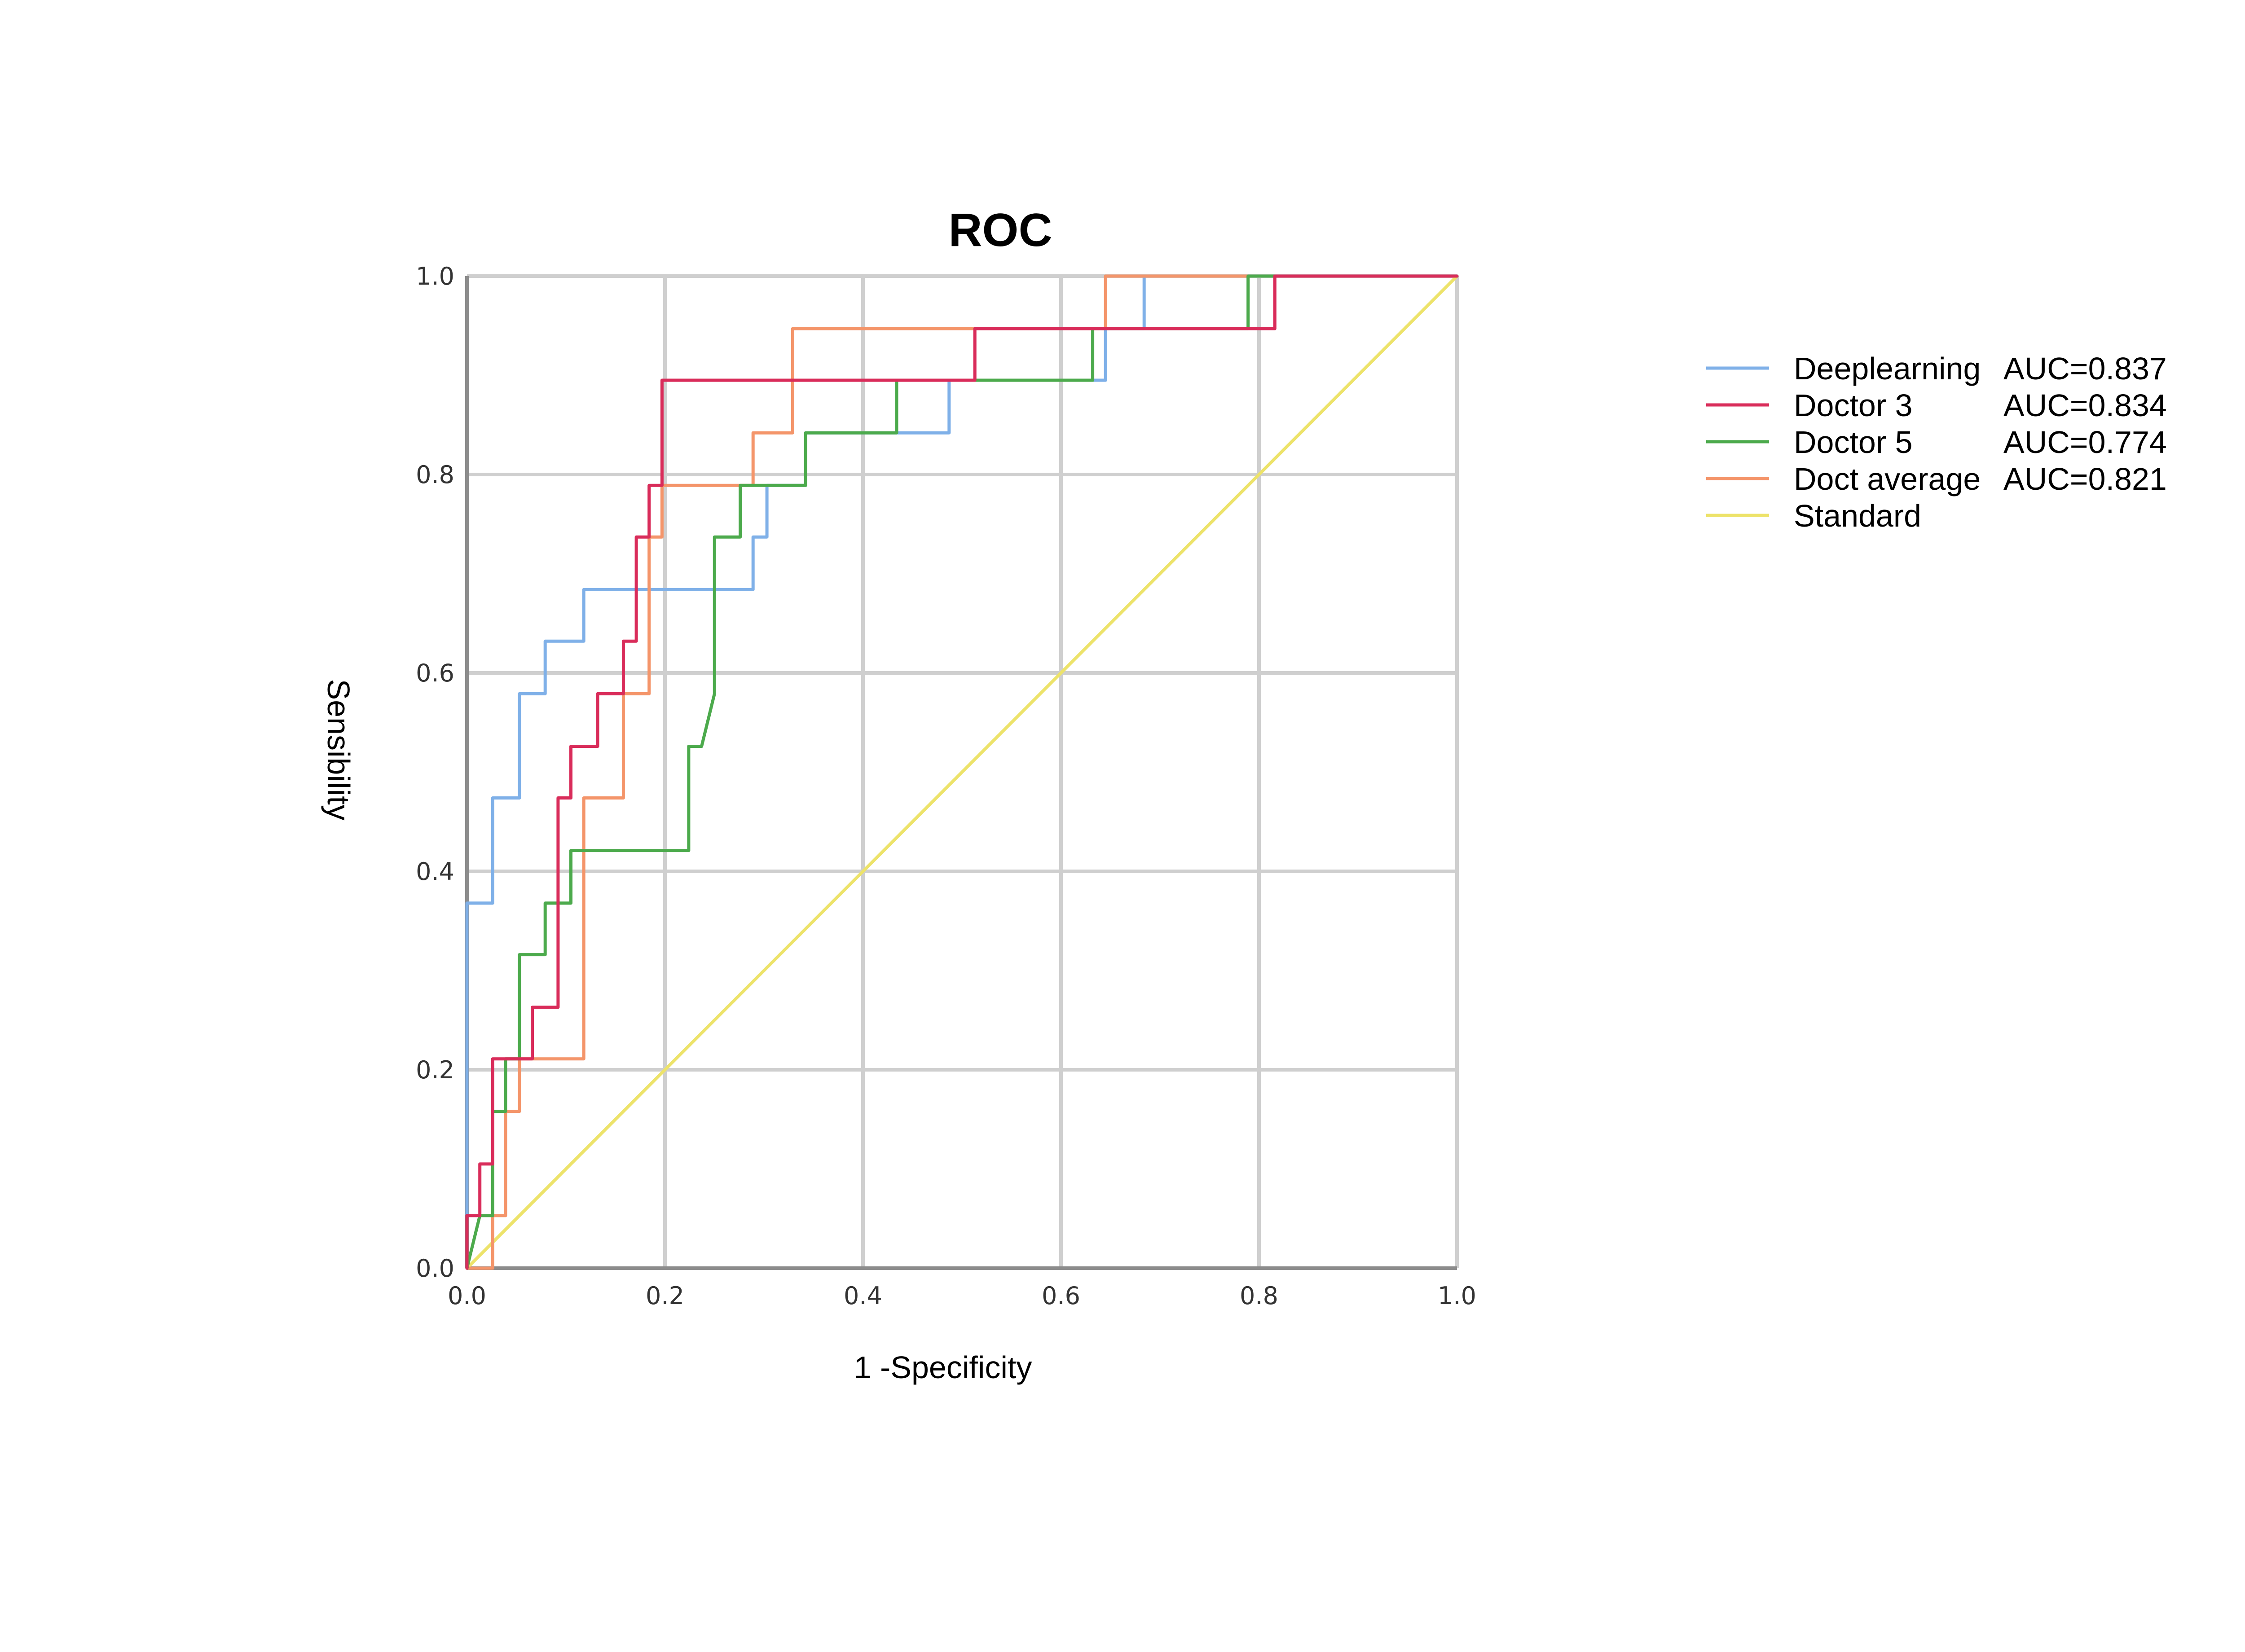  What do you see at coordinates (1857, 515) in the screenshot?
I see `legend-label-standard: Standard` at bounding box center [1857, 515].